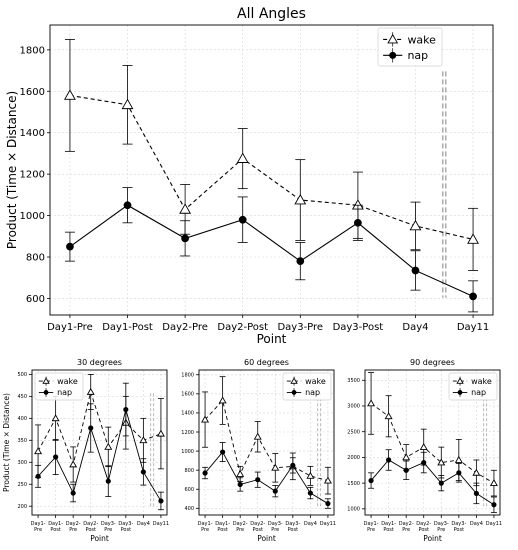  Describe the element at coordinates (22, 485) in the screenshot. I see `y-tick-label: 250` at that location.